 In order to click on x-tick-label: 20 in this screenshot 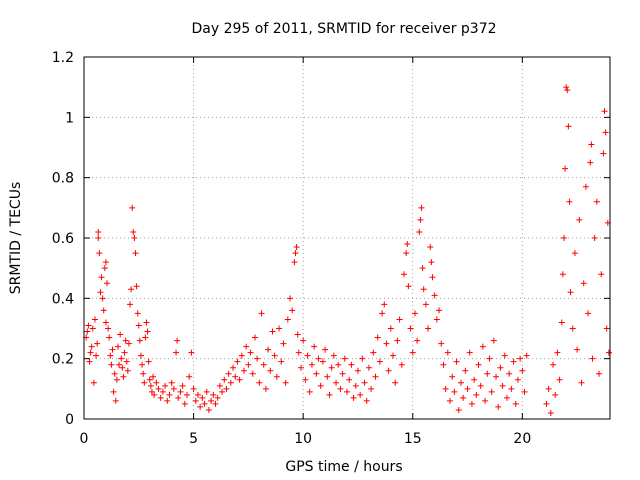, I will do `click(522, 439)`.